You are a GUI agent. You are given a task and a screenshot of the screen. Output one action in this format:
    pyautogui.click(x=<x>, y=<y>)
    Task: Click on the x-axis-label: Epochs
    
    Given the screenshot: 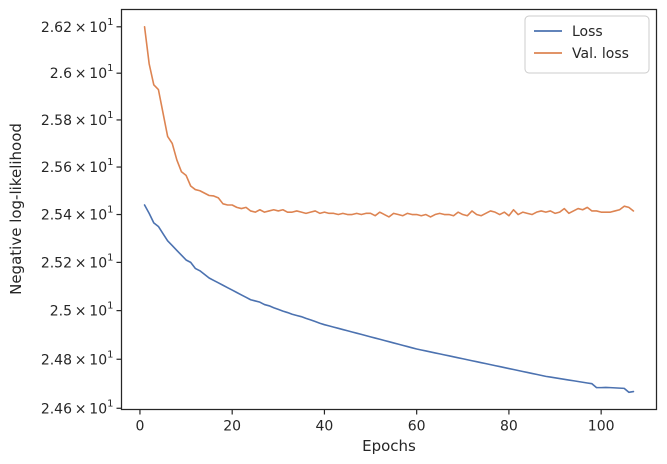 What is the action you would take?
    pyautogui.click(x=389, y=446)
    